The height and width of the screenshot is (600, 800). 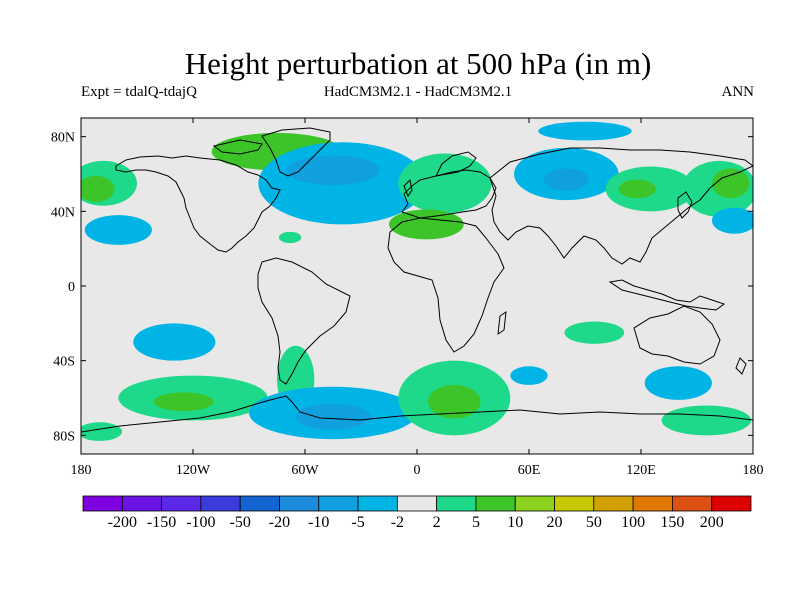 What do you see at coordinates (296, 152) in the screenshot?
I see `coast-greenland` at bounding box center [296, 152].